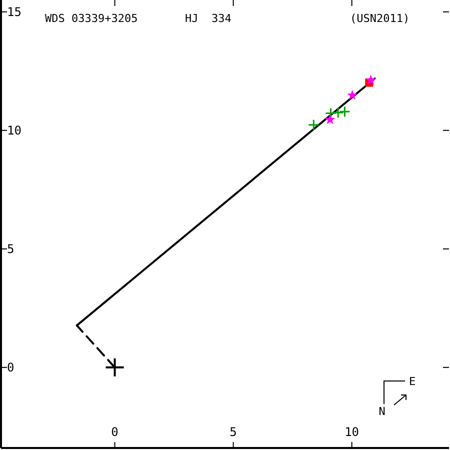 The image size is (450, 450). I want to click on x-tick-label: 0, so click(114, 432).